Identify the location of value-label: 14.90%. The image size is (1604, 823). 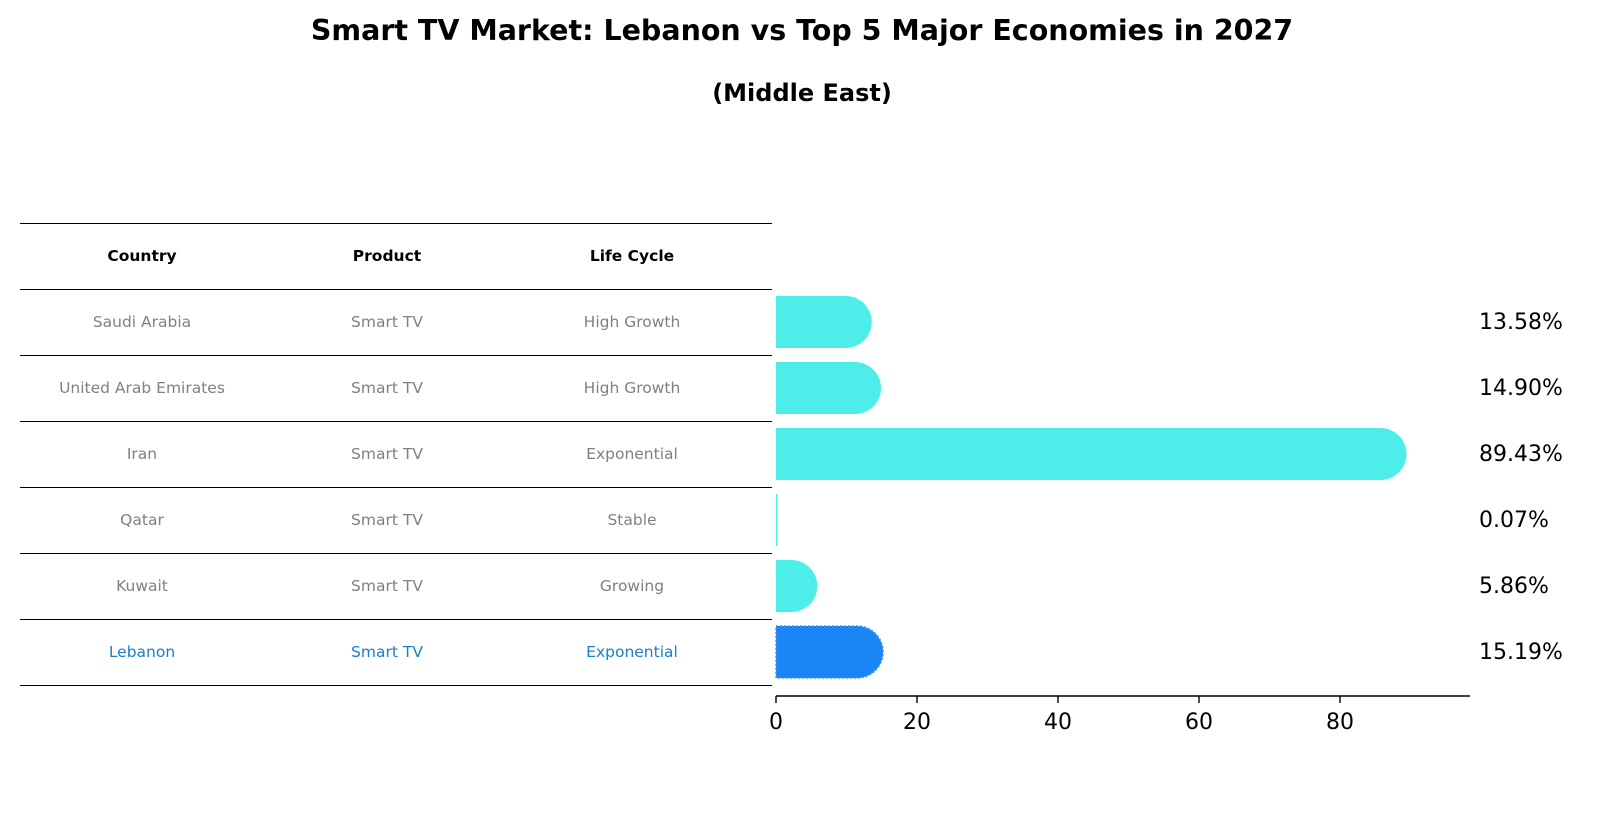
(1521, 388).